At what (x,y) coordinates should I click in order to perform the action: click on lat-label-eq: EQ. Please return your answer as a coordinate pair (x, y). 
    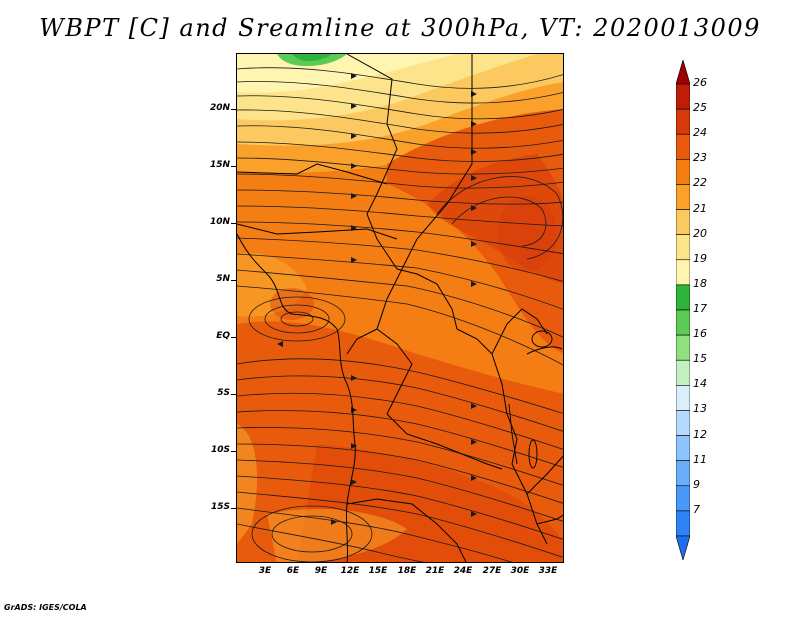
    Looking at the image, I should click on (223, 336).